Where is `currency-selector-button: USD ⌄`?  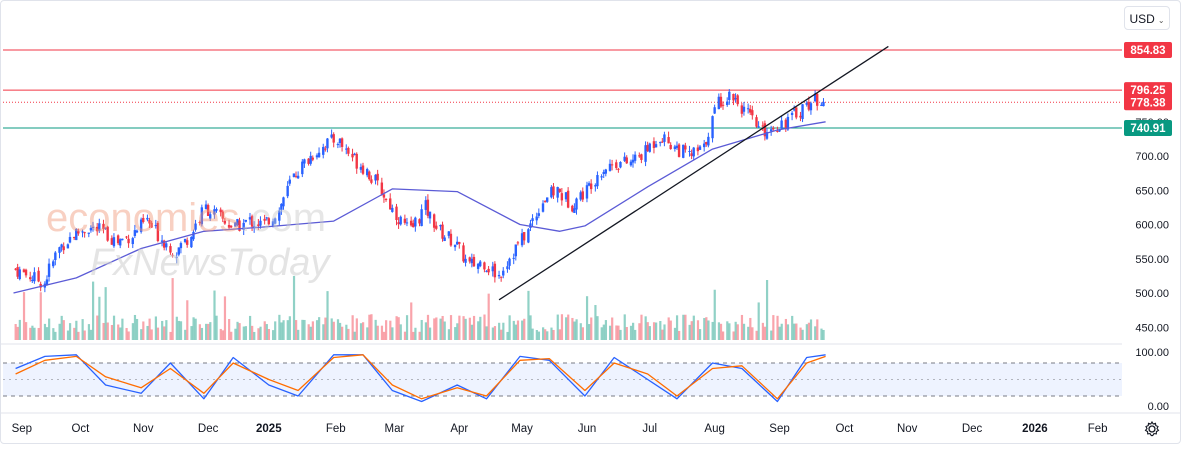 currency-selector-button: USD ⌄ is located at coordinates (1147, 18).